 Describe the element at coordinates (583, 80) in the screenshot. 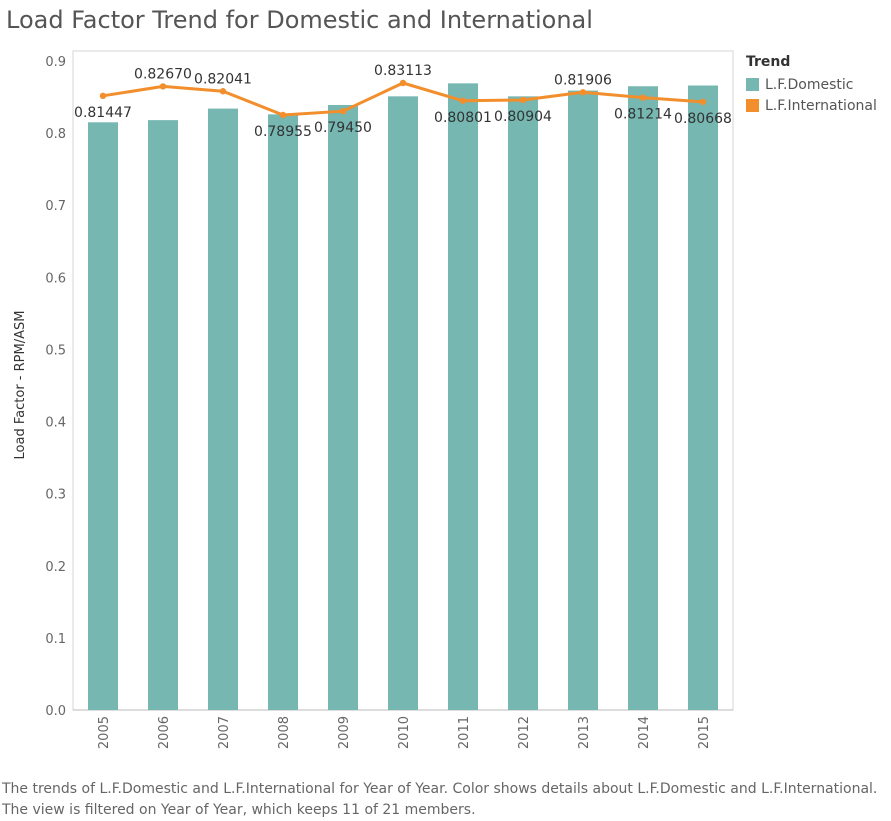

I see `data-label-international: 0.81906` at that location.